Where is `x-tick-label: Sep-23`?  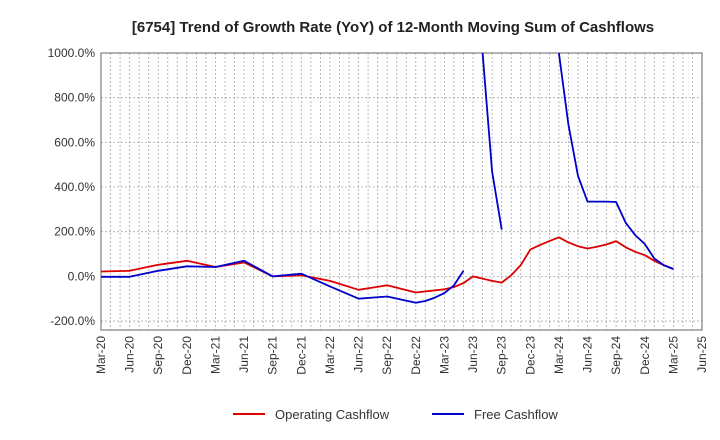
x-tick-label: Sep-23 is located at coordinates (502, 355).